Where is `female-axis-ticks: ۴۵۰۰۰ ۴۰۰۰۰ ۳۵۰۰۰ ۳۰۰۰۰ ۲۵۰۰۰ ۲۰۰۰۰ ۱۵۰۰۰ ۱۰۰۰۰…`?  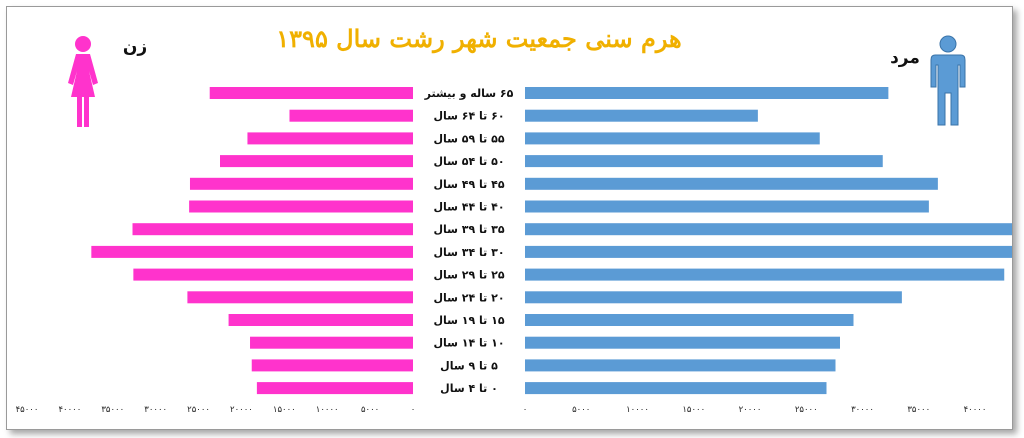 female-axis-ticks: ۴۵۰۰۰ ۴۰۰۰۰ ۳۵۰۰۰ ۳۰۰۰۰ ۲۵۰۰۰ ۲۰۰۰۰ ۱۵۰۰۰ ۱۰۰۰۰… is located at coordinates (216, 410).